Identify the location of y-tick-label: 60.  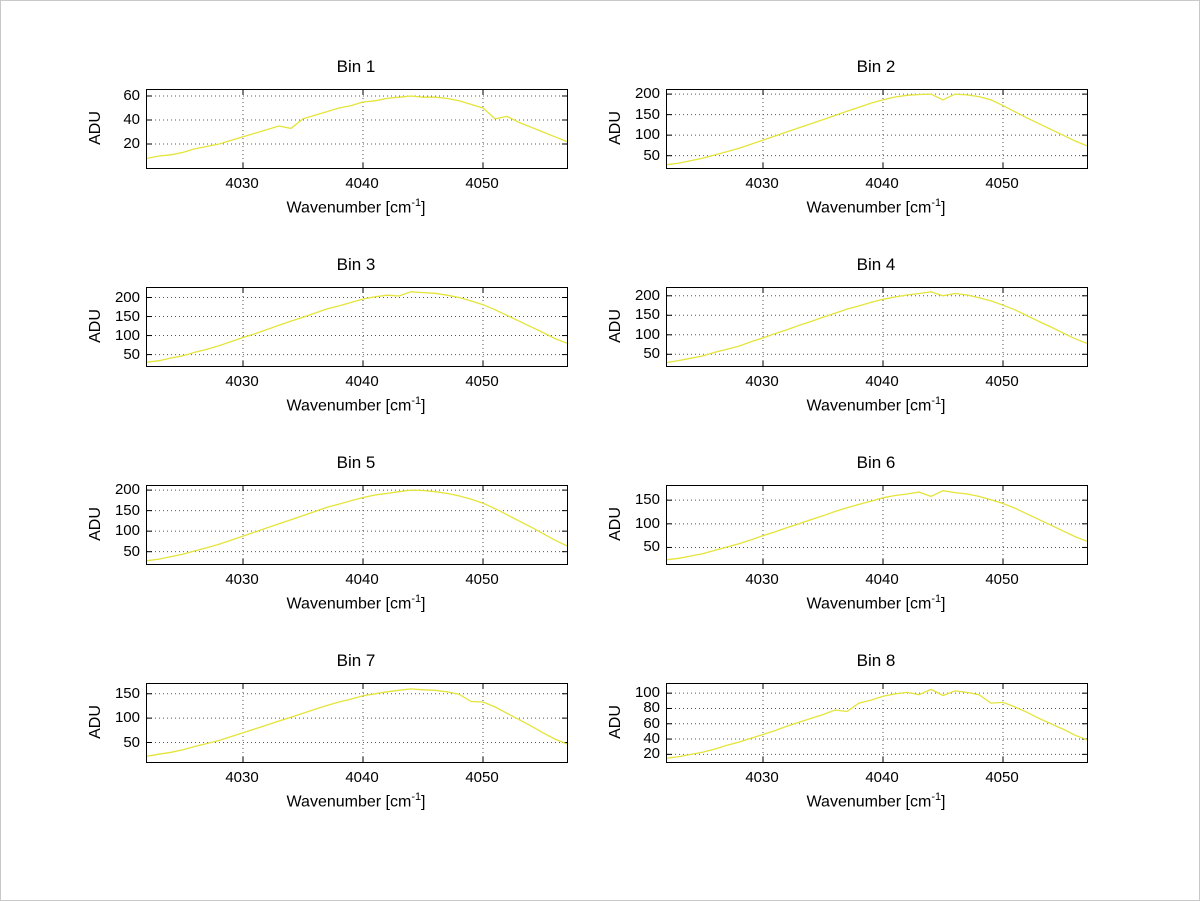
(131, 95).